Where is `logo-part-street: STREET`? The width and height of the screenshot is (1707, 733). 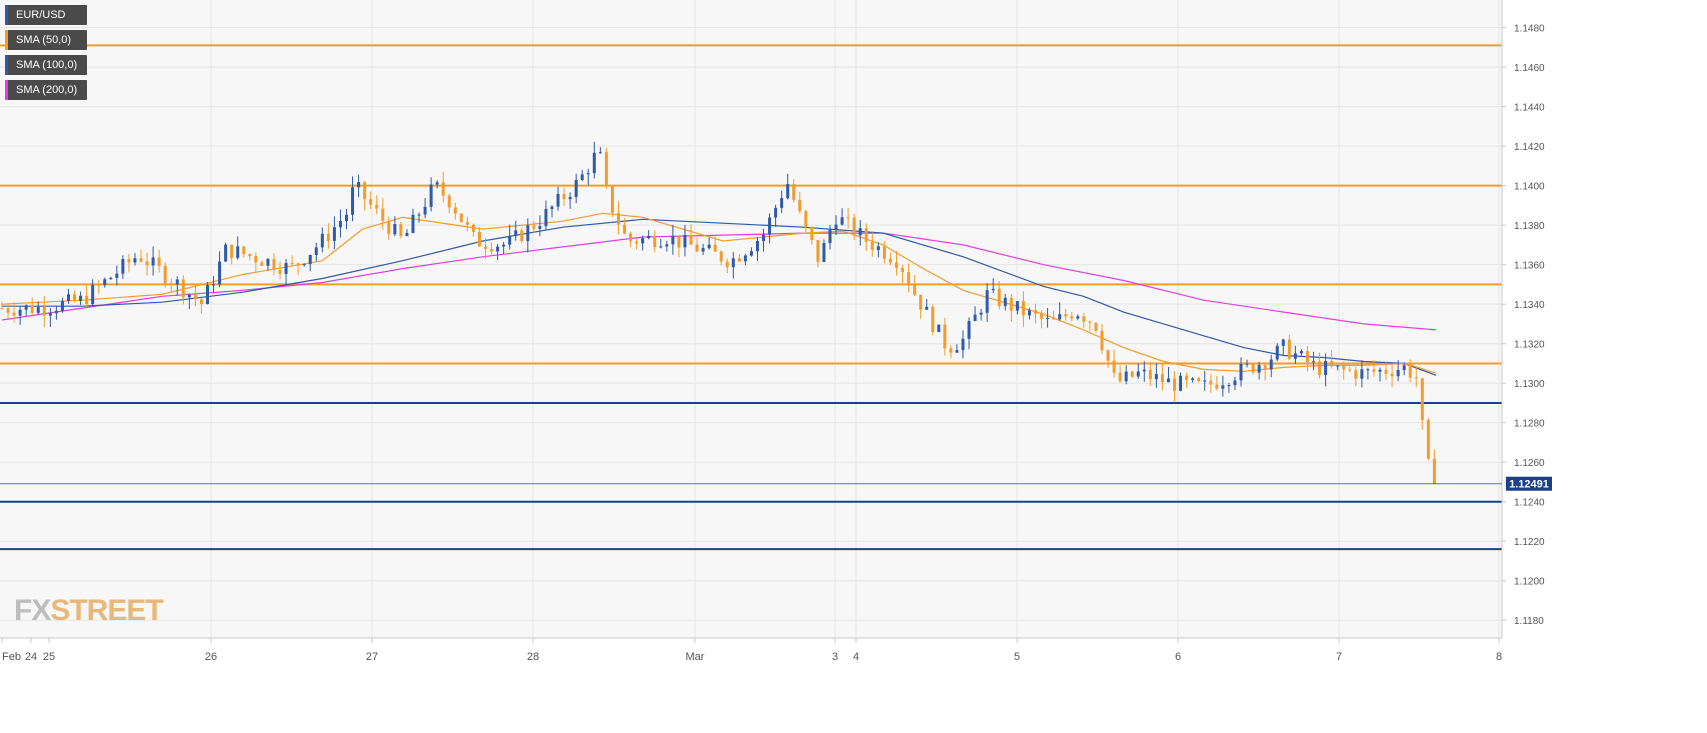
logo-part-street: STREET is located at coordinates (106, 610).